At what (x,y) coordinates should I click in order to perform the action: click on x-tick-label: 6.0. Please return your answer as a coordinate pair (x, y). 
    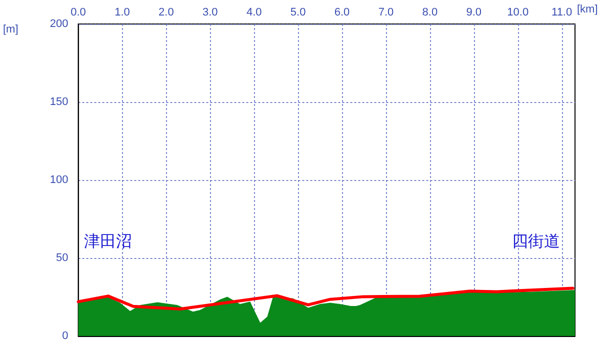
    Looking at the image, I should click on (342, 12).